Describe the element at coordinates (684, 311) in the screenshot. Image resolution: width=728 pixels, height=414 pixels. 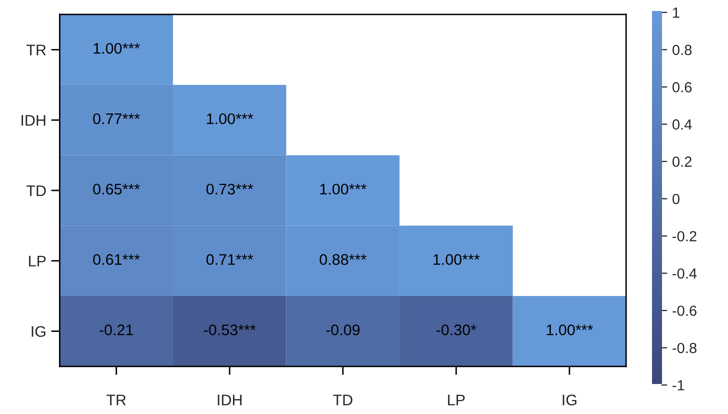
I see `color-bar-label: -0.6` at that location.